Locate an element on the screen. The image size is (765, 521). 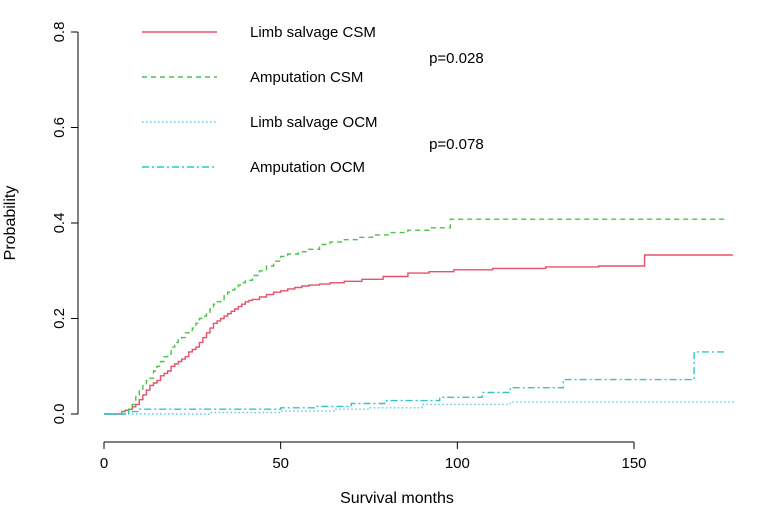
legend-label-amputation-ocm: Amputation OCM is located at coordinates (307, 167).